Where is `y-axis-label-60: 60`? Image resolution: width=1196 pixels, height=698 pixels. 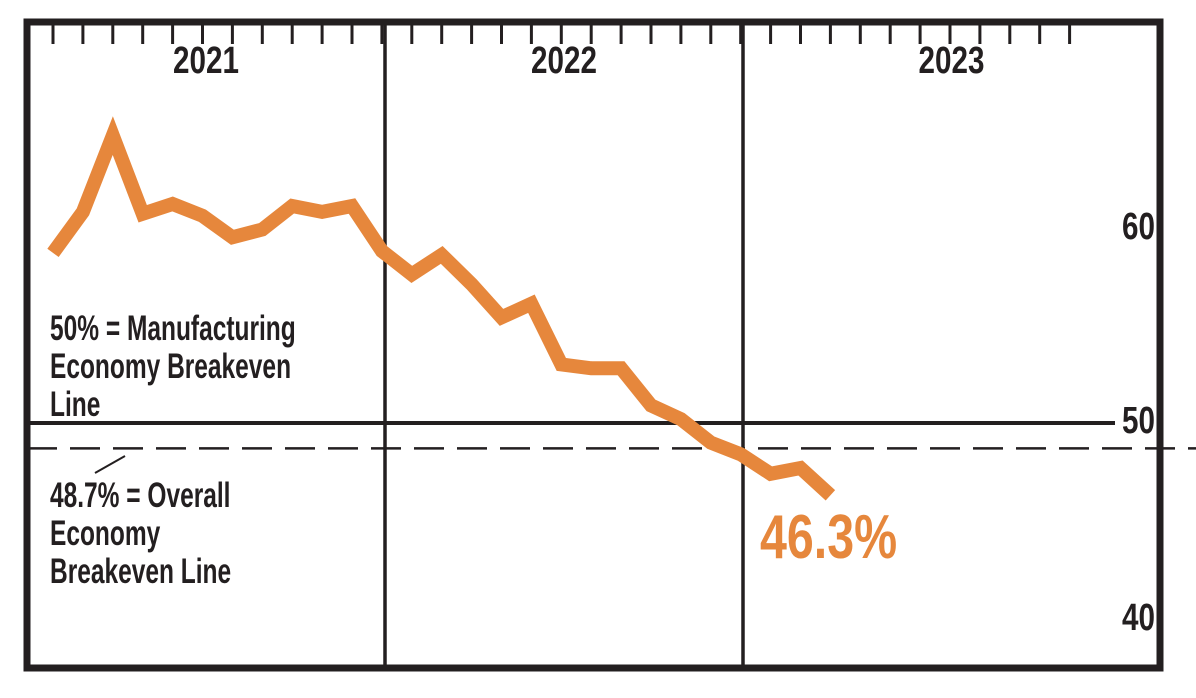 y-axis-label-60: 60 is located at coordinates (1138, 227).